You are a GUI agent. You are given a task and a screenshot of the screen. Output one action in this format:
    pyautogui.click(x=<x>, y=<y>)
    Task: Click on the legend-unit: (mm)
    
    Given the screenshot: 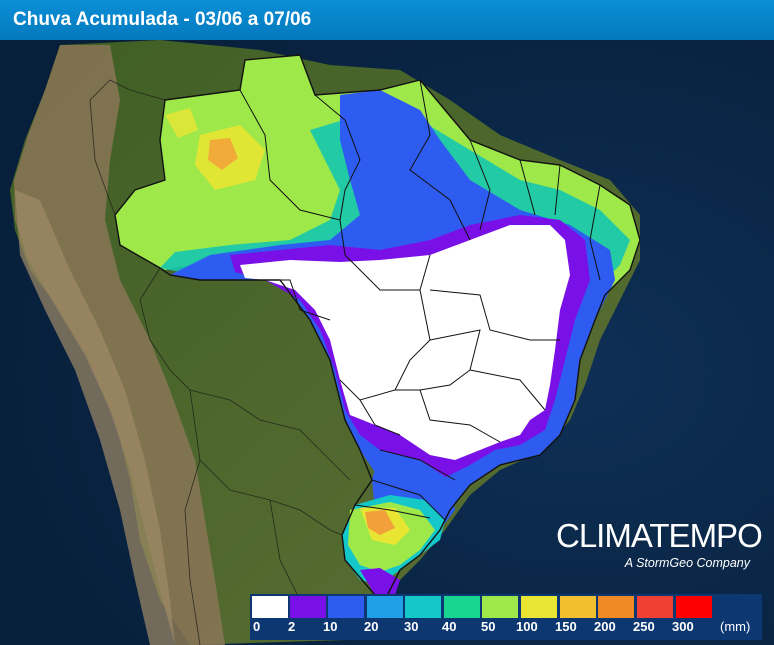 What is the action you would take?
    pyautogui.click(x=735, y=626)
    